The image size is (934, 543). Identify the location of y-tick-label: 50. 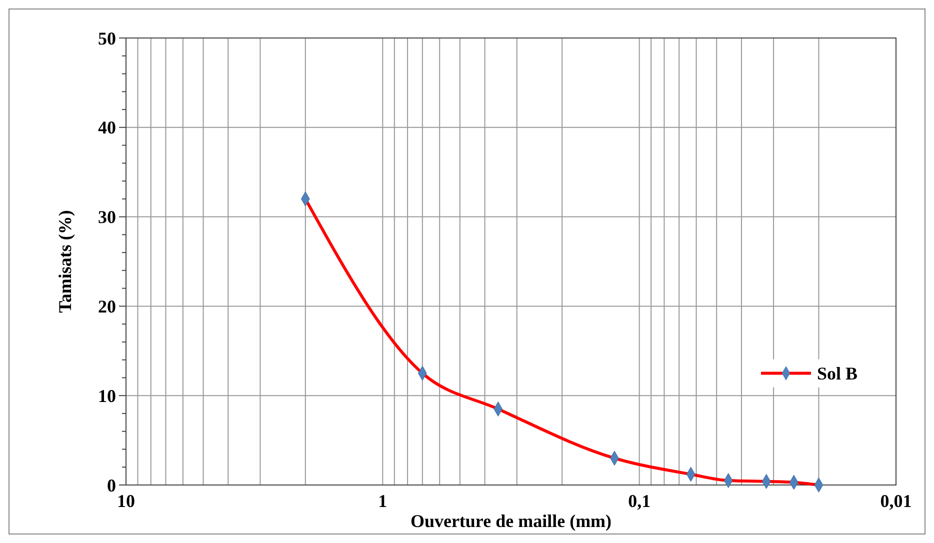
(107, 38).